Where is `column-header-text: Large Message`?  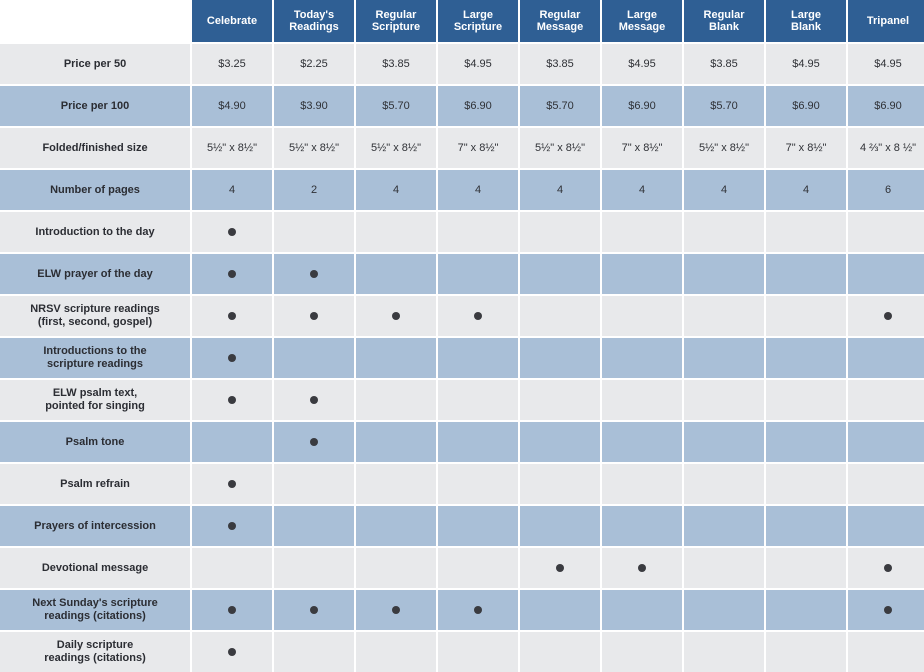 column-header-text: Large Message is located at coordinates (642, 21).